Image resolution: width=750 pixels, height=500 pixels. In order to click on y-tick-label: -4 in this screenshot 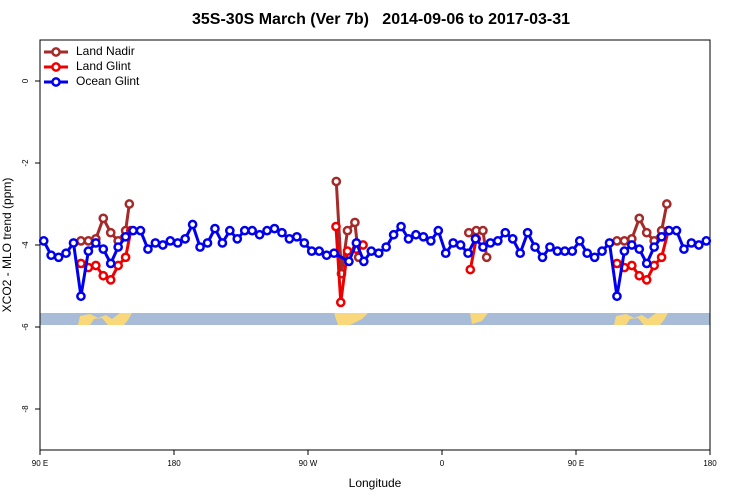, I will do `click(25, 245)`.